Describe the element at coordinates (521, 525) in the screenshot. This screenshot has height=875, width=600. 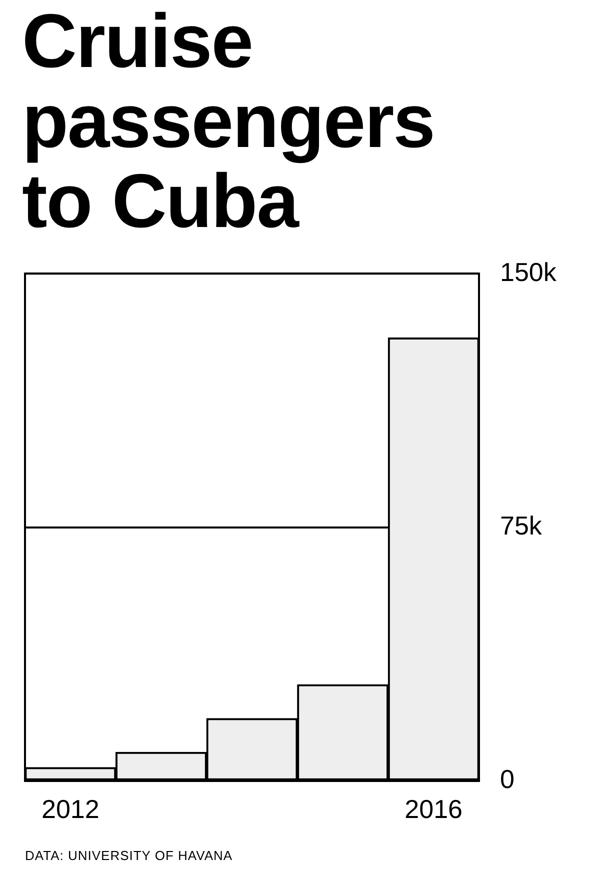
I see `y-tick-label: 75k` at that location.